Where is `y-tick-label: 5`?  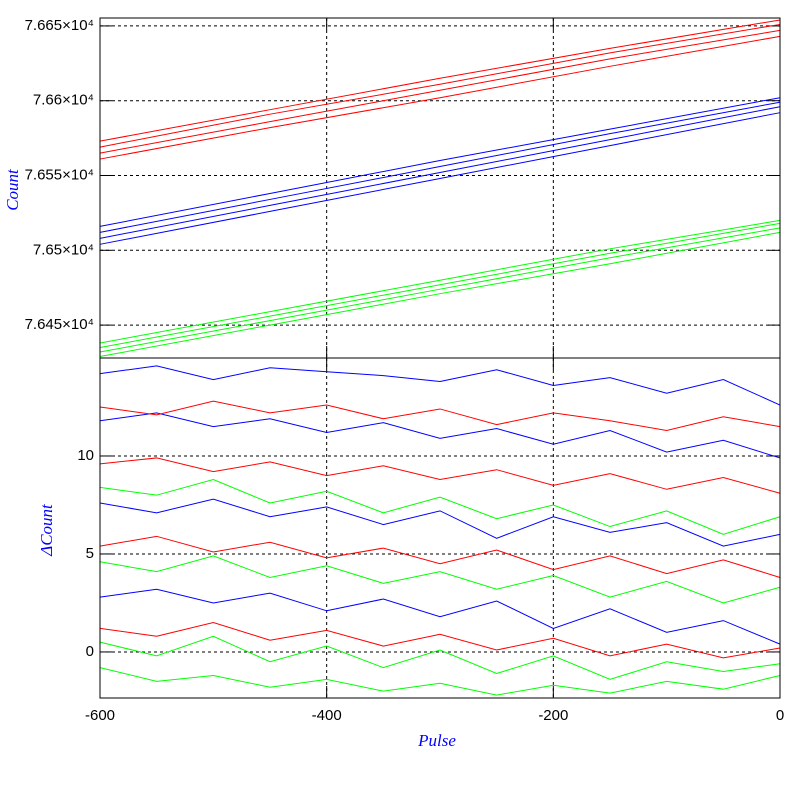 y-tick-label: 5 is located at coordinates (90, 553).